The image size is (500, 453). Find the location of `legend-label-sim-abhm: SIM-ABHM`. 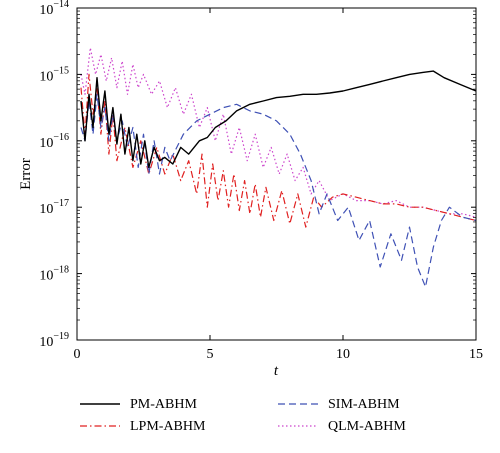

legend-label-sim-abhm: SIM-ABHM is located at coordinates (364, 404).